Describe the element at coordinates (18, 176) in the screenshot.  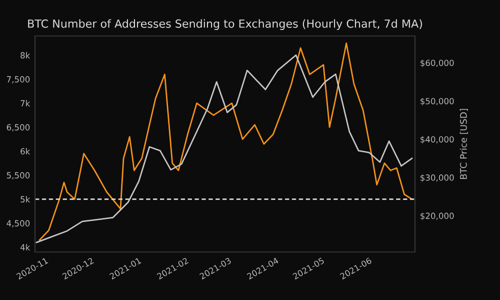
I see `y-tick-label: 5,500` at that location.